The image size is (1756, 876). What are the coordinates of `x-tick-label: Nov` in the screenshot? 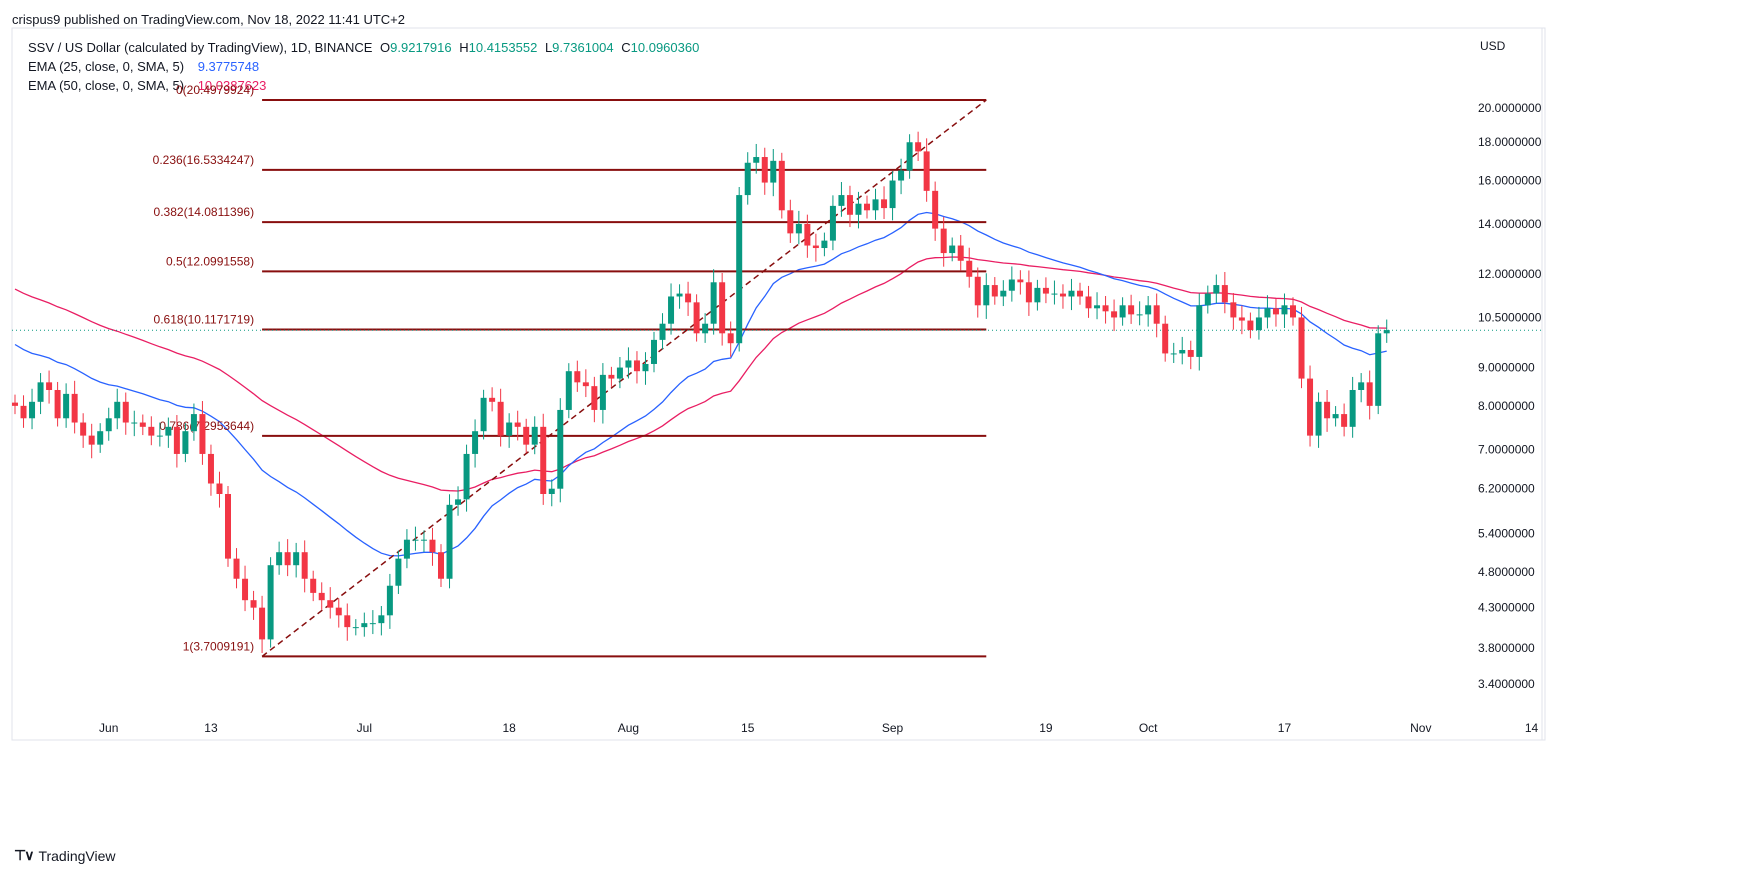 It's located at (1420, 728).